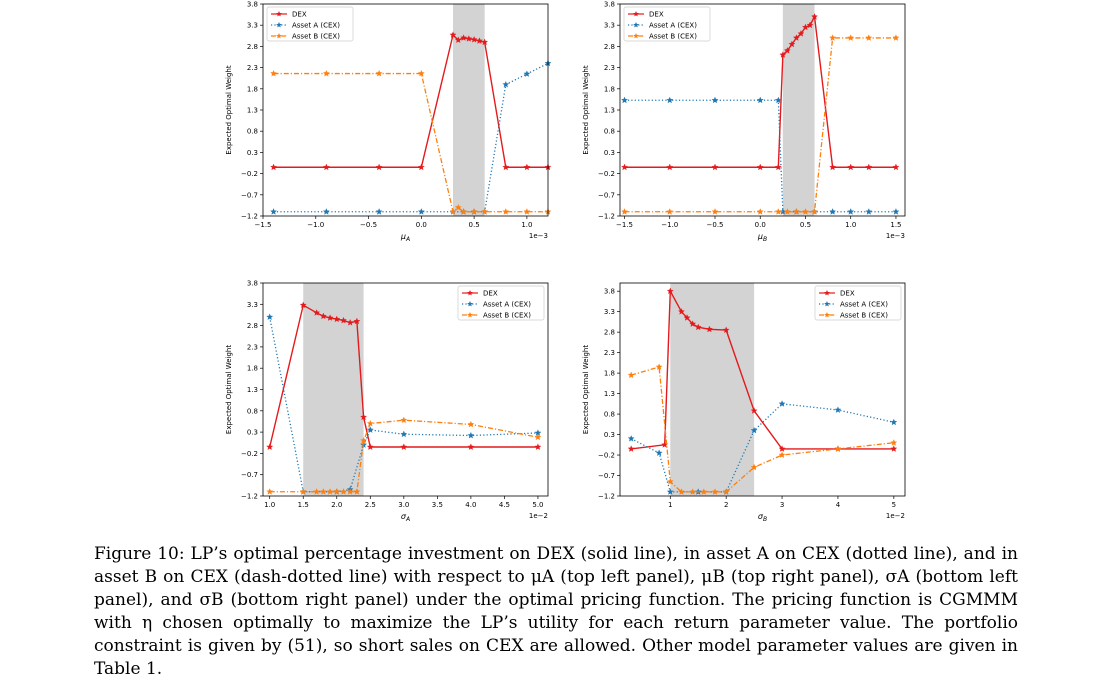 The width and height of the screenshot is (1110, 681). I want to click on x-tick-label: 3.5, so click(437, 505).